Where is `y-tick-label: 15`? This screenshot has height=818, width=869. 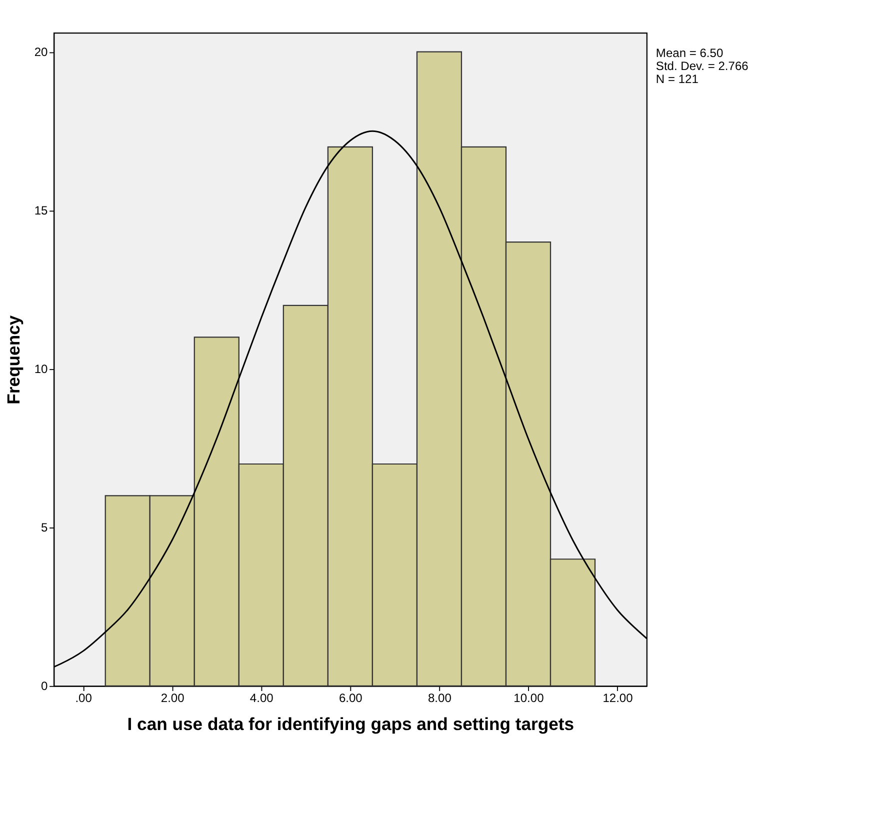
y-tick-label: 15 is located at coordinates (41, 211).